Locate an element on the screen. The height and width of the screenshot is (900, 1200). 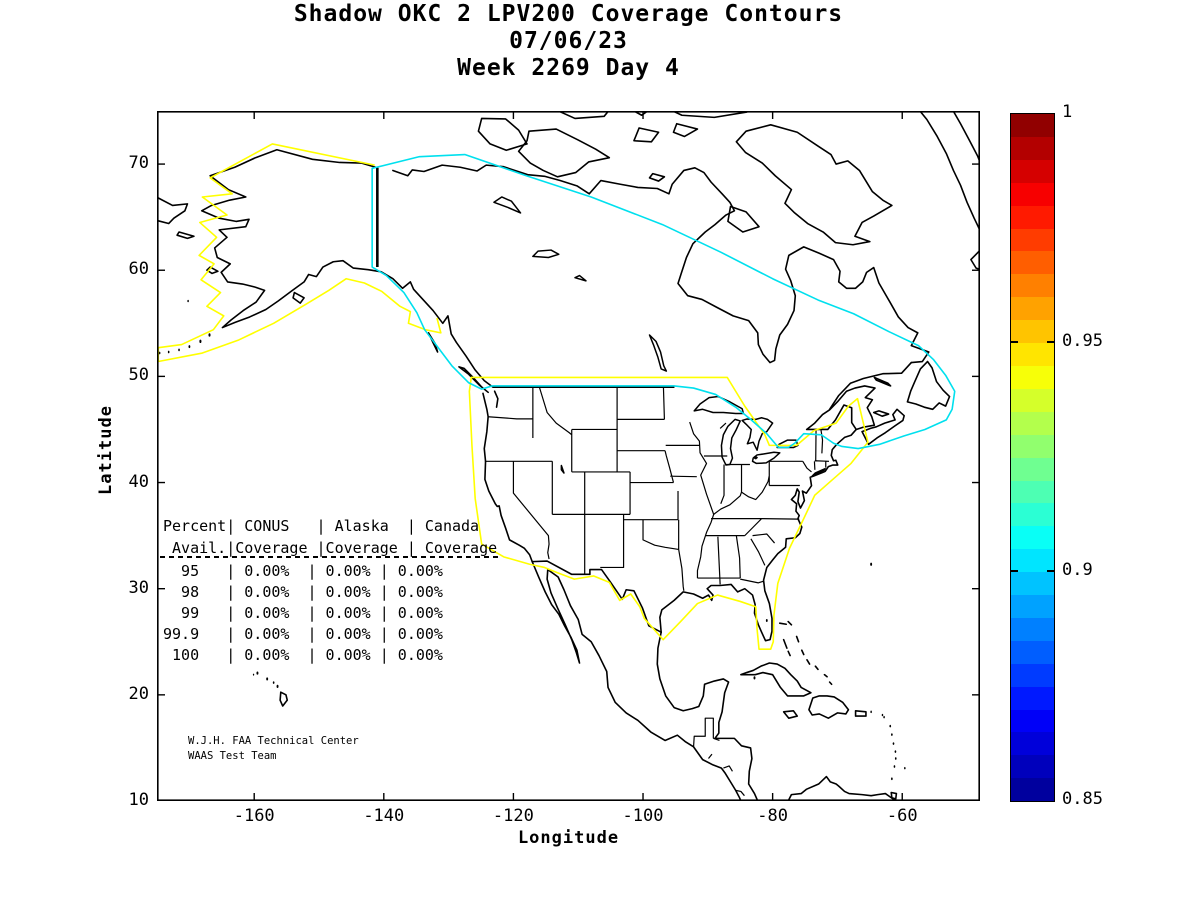
x-tick-label: -140 is located at coordinates (384, 816).